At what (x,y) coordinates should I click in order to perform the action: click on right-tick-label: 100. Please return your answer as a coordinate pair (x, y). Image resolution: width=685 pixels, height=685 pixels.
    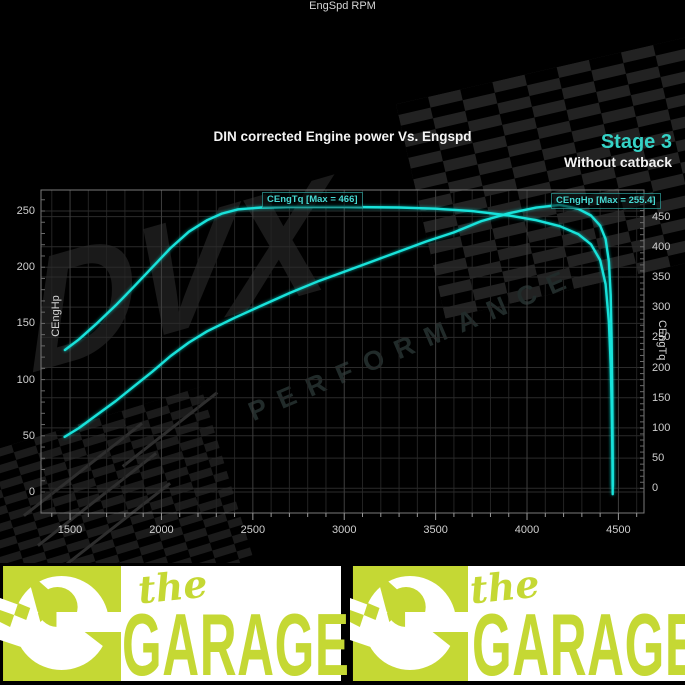
    Looking at the image, I should click on (661, 427).